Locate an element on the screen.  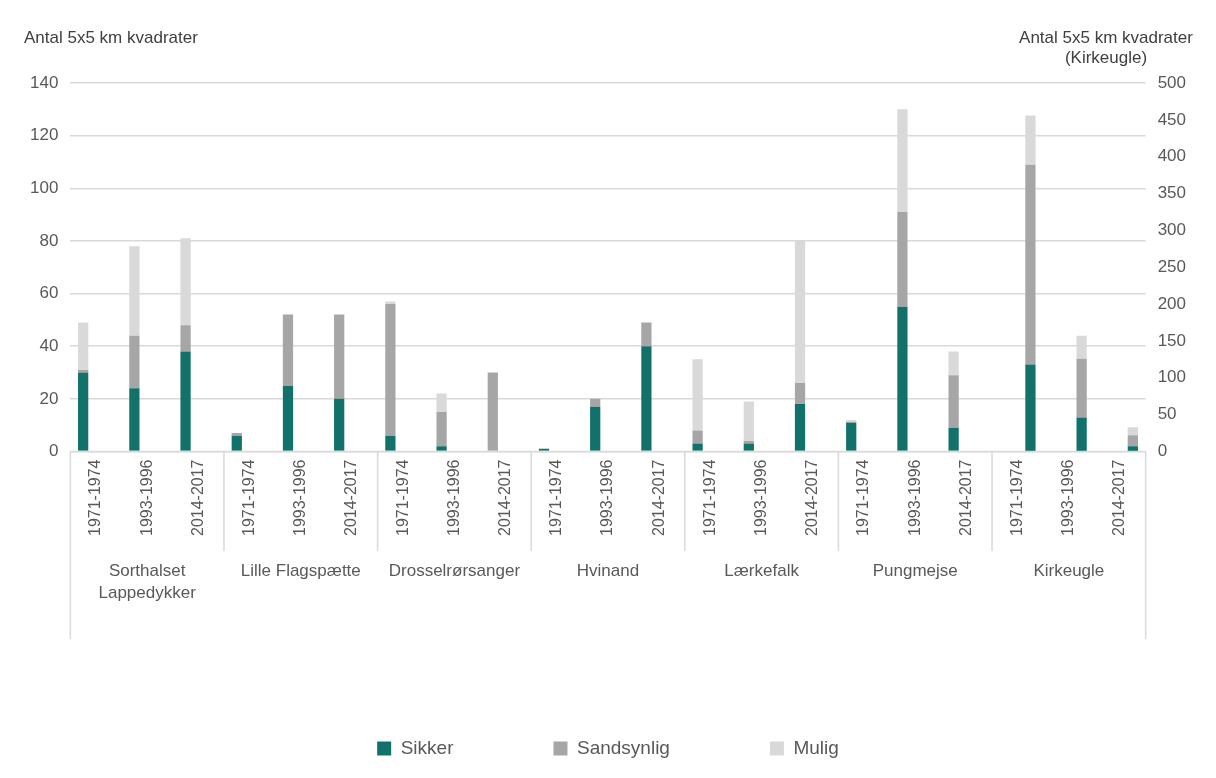
text: Hvinand is located at coordinates (608, 571).